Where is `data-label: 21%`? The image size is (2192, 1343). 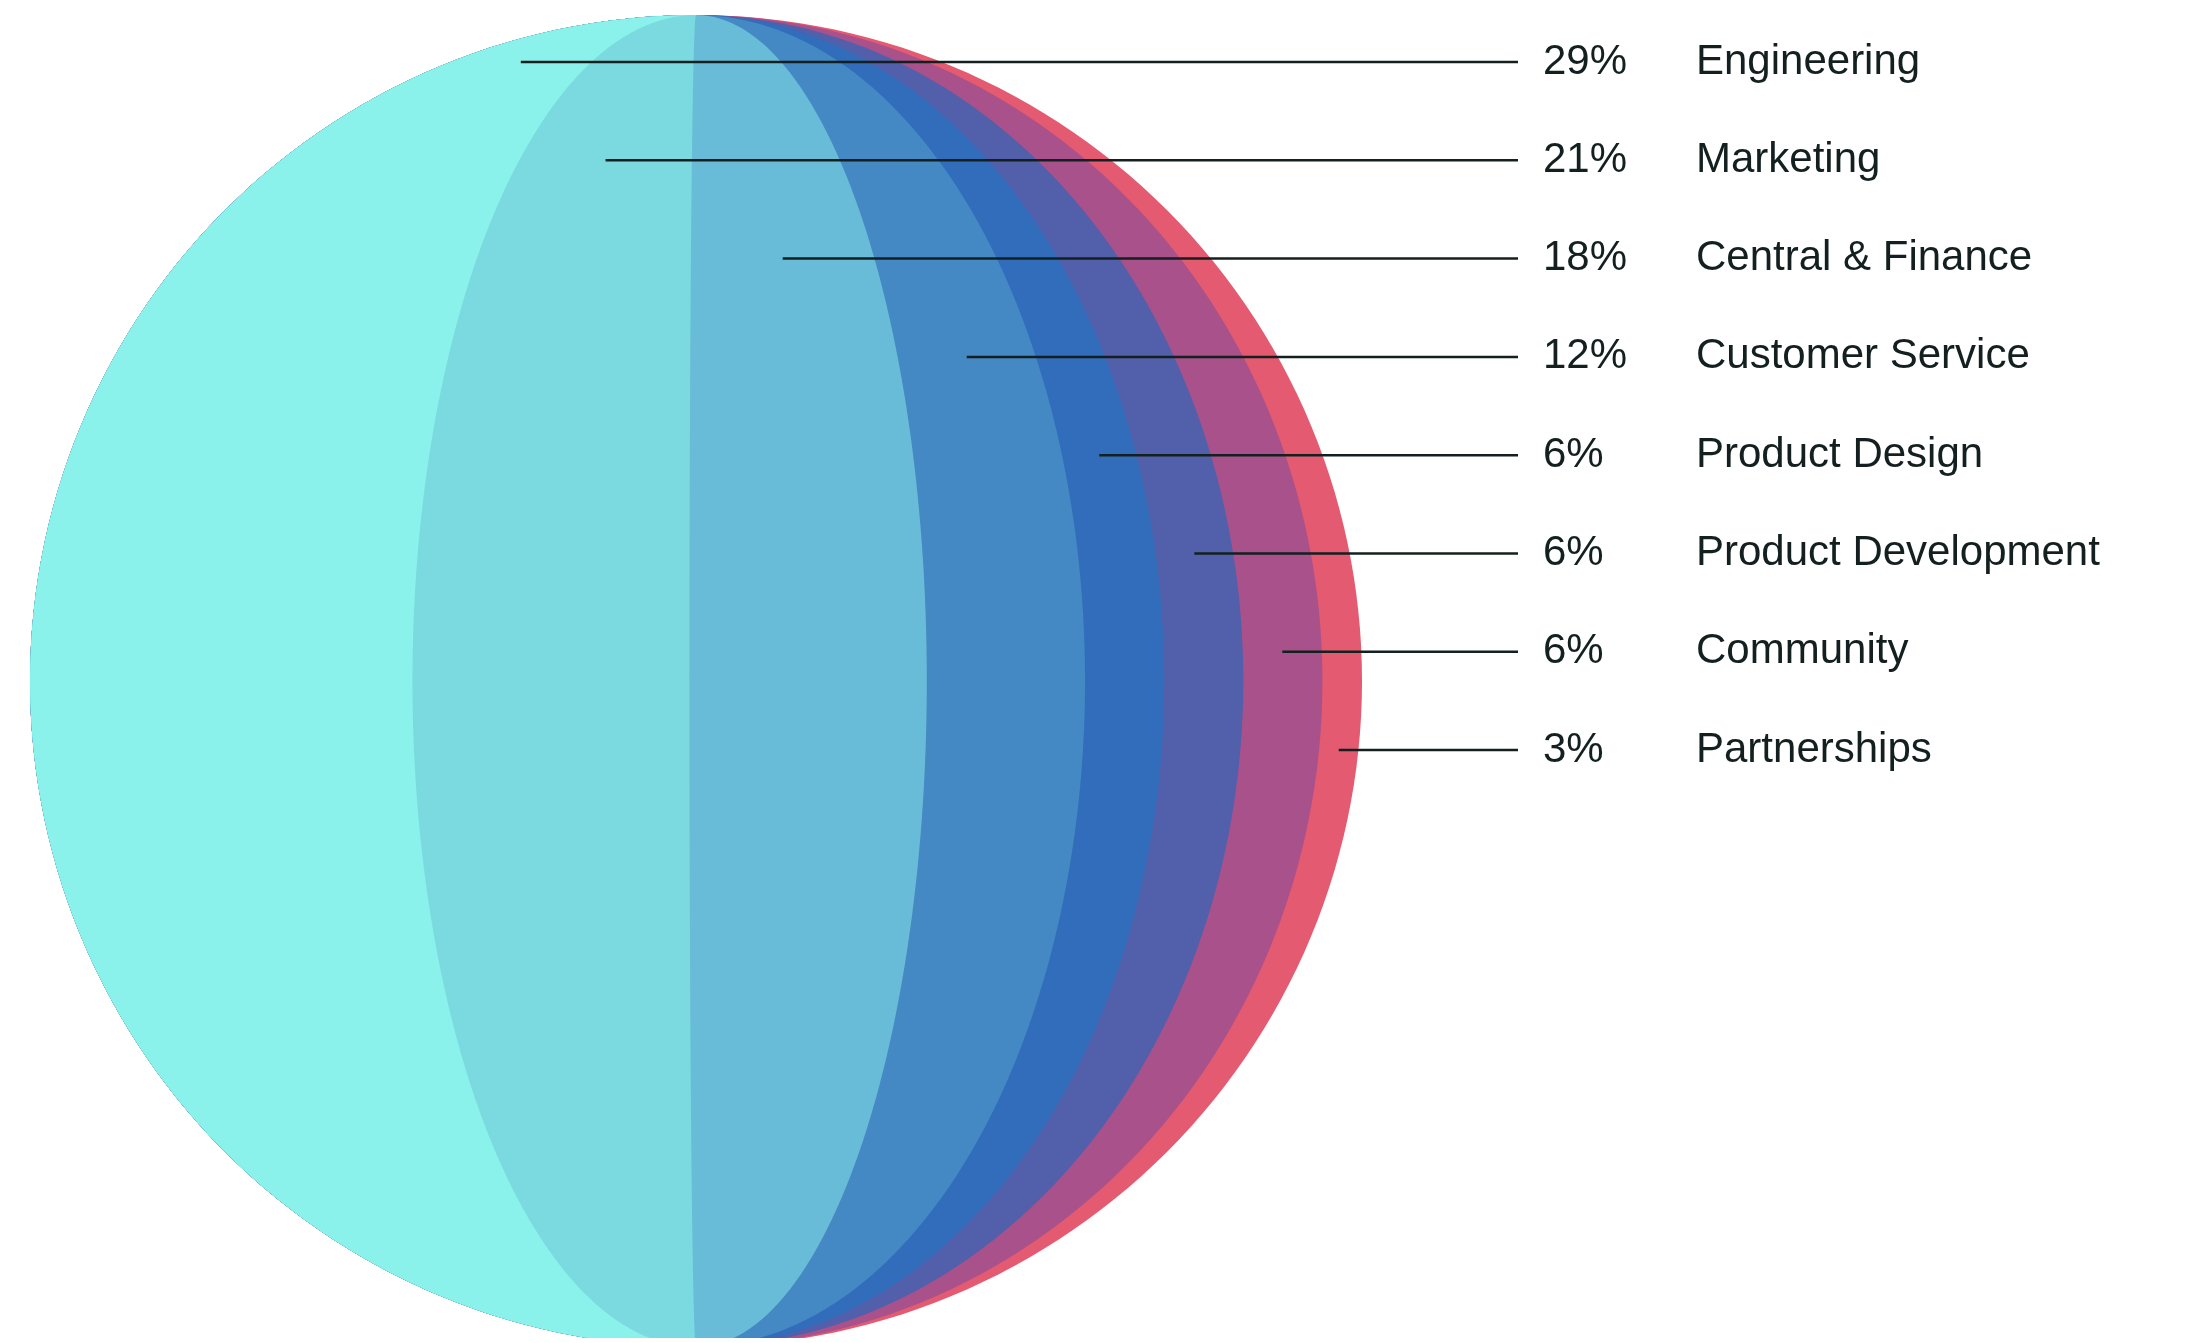
data-label: 21% is located at coordinates (1585, 157).